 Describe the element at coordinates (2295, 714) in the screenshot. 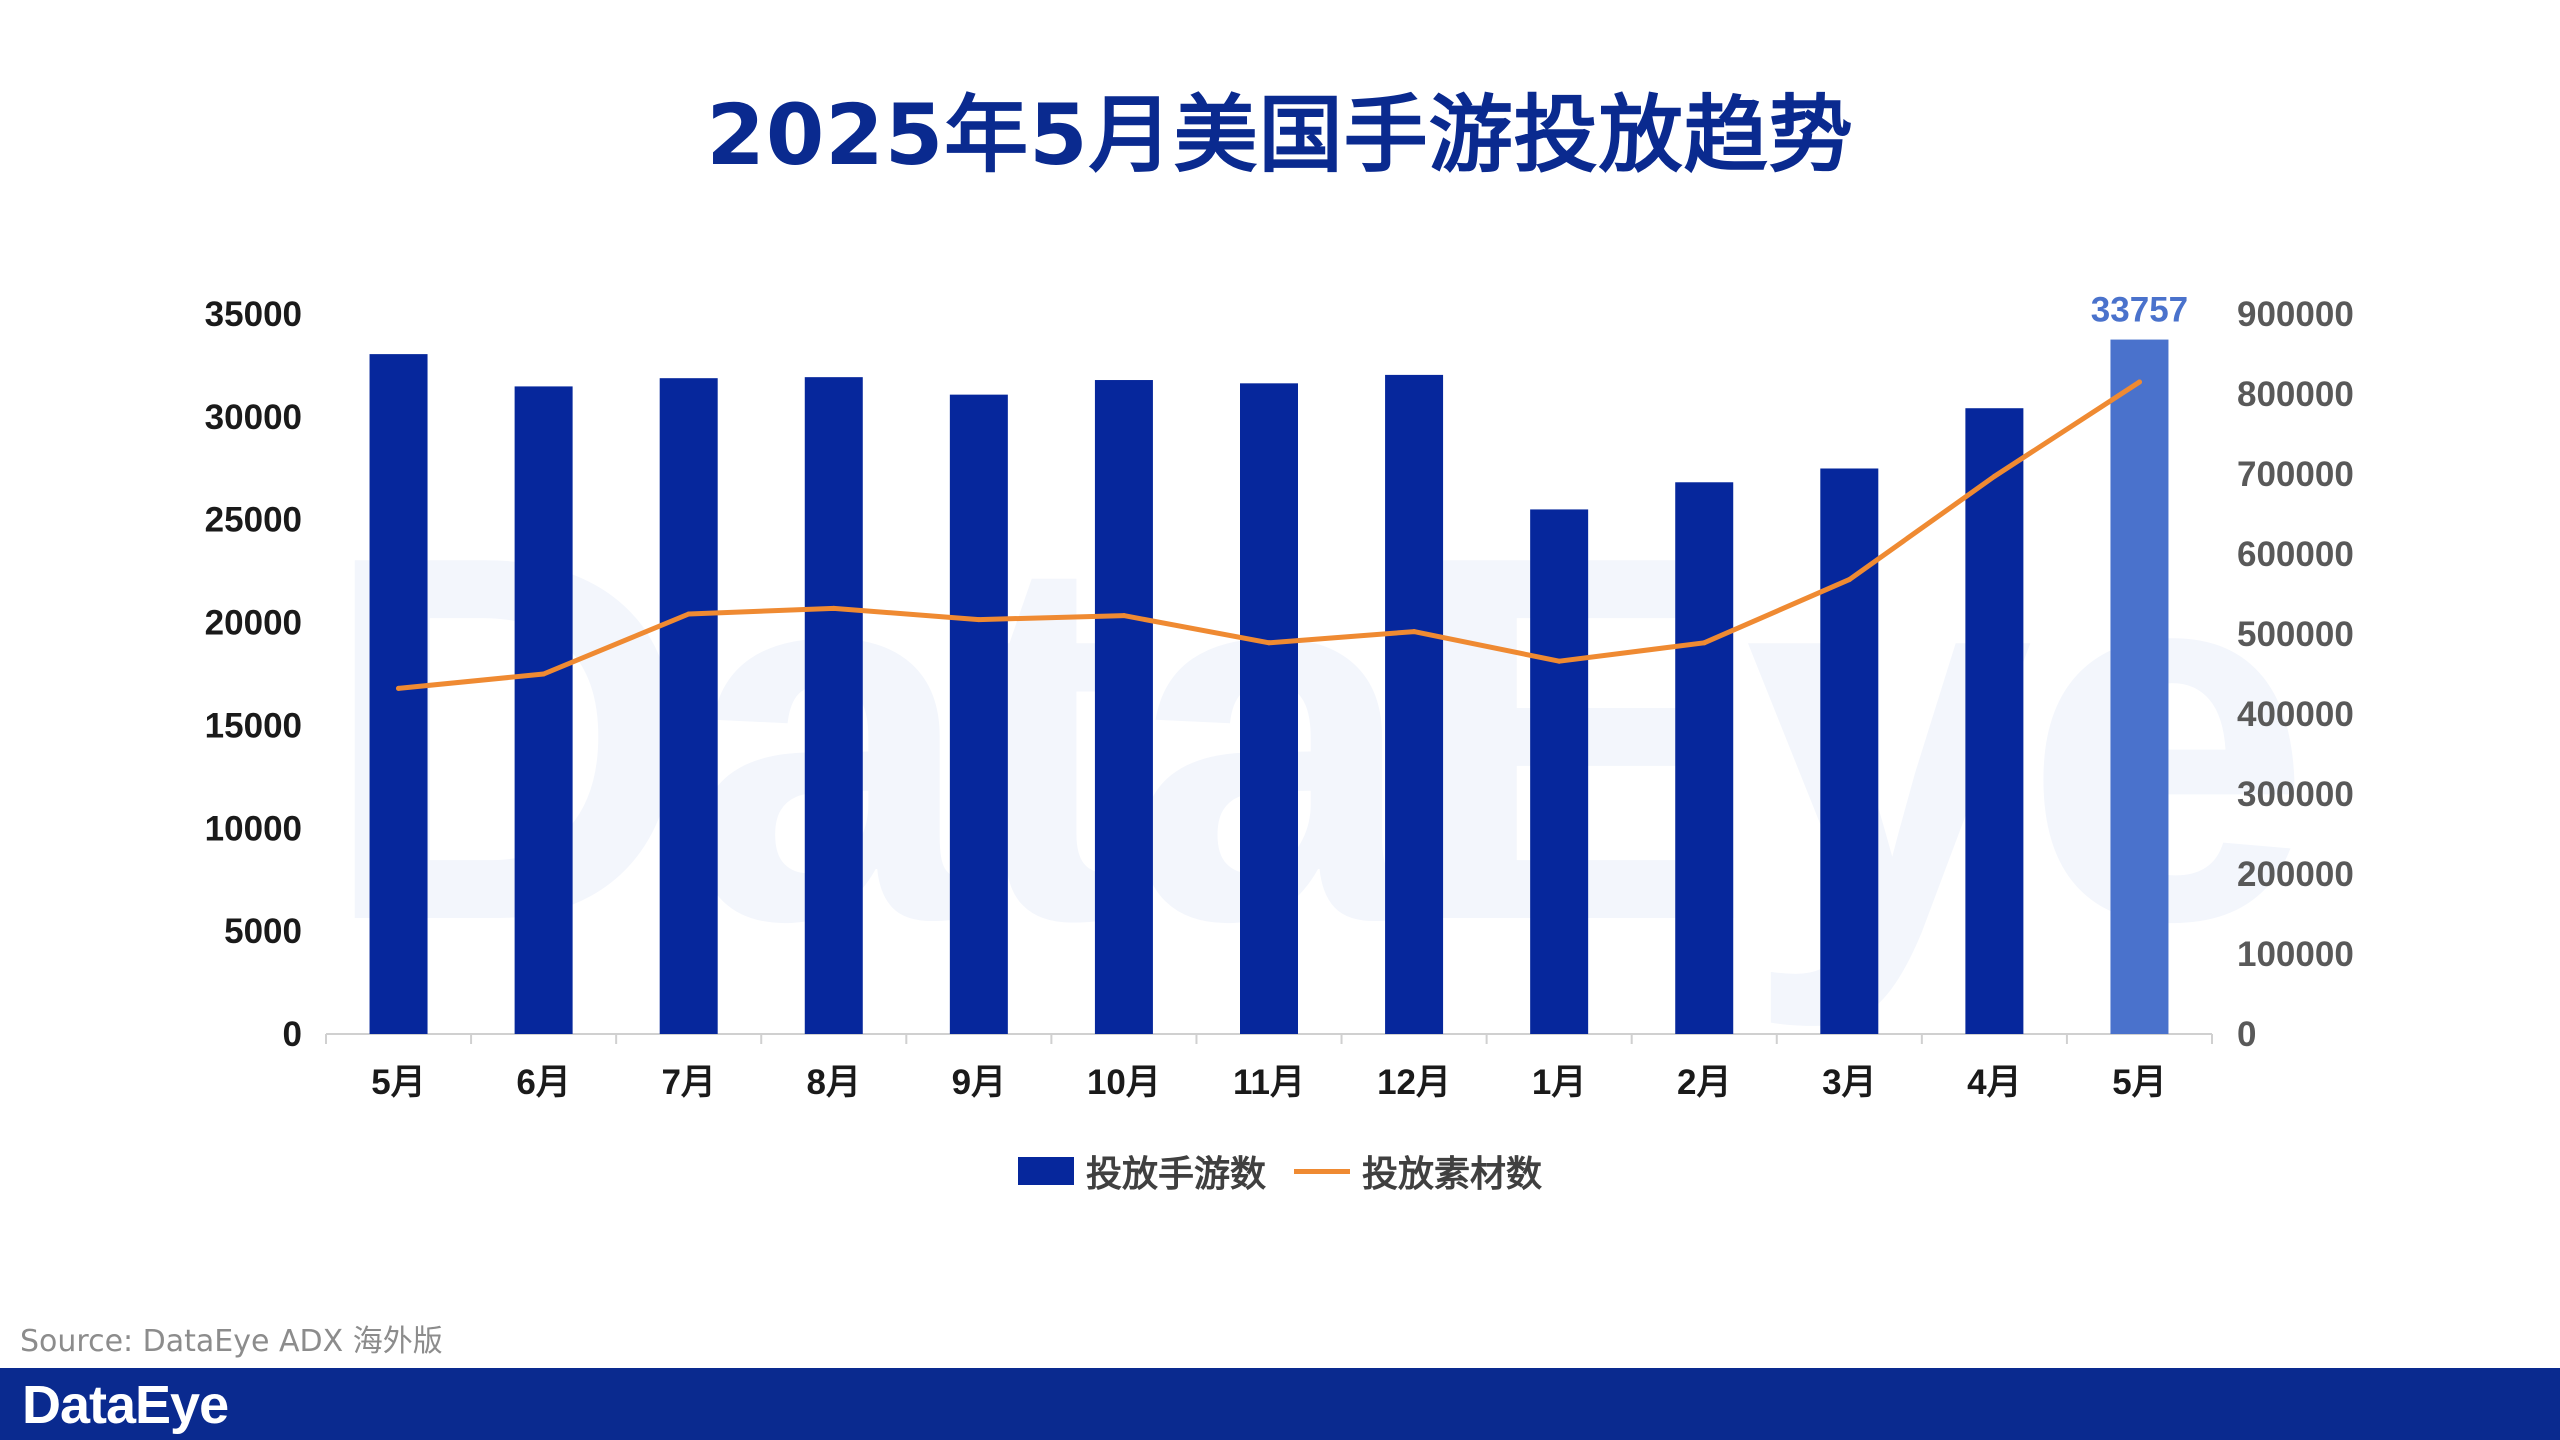

I see `y-right-tick-label: 400000` at that location.